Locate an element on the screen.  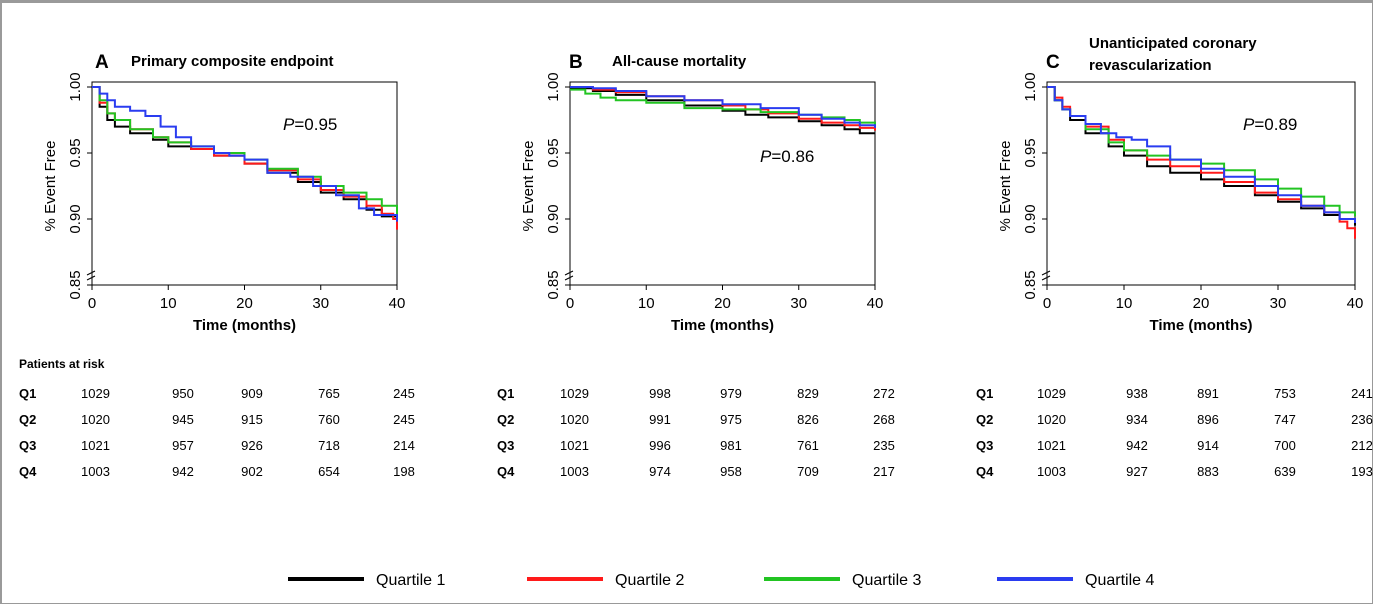
risk-cell: 268 is located at coordinates (884, 419).